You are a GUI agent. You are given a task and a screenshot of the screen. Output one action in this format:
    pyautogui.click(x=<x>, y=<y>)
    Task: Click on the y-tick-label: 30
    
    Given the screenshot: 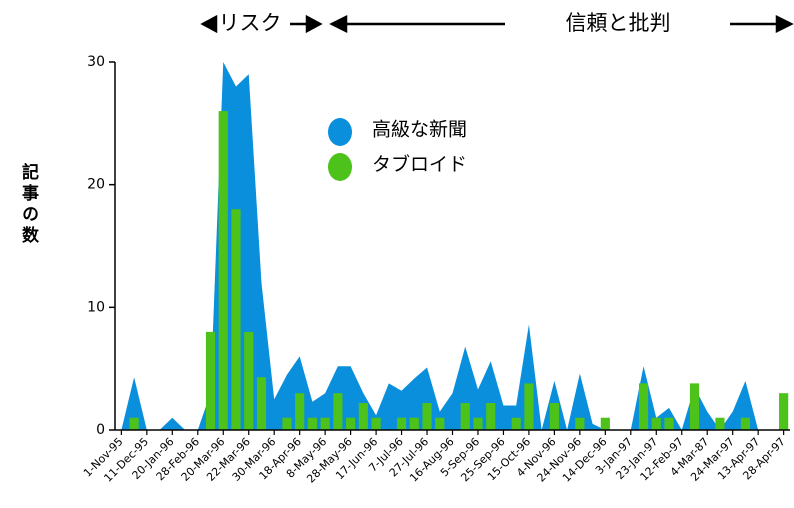 What is the action you would take?
    pyautogui.click(x=96, y=62)
    